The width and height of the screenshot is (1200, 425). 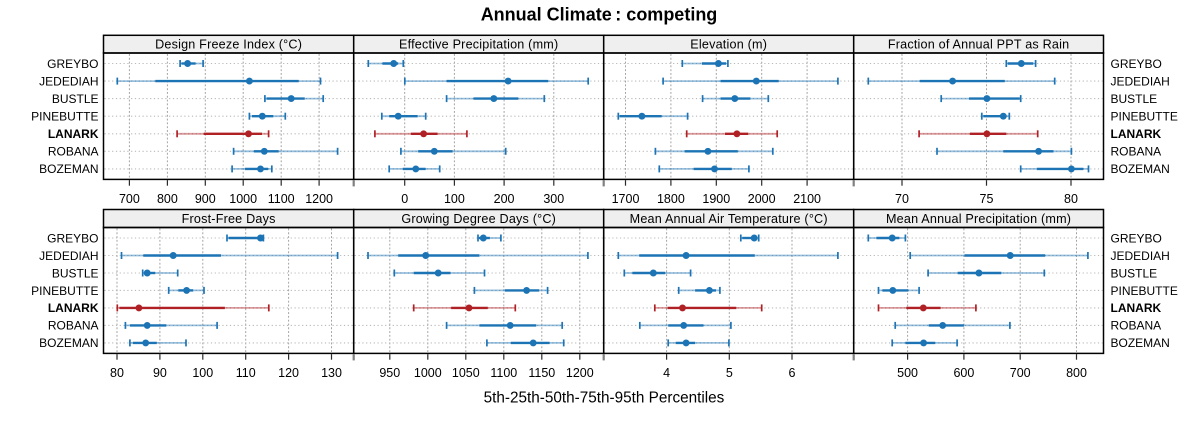 I want to click on svg-text: 1050, so click(x=466, y=373).